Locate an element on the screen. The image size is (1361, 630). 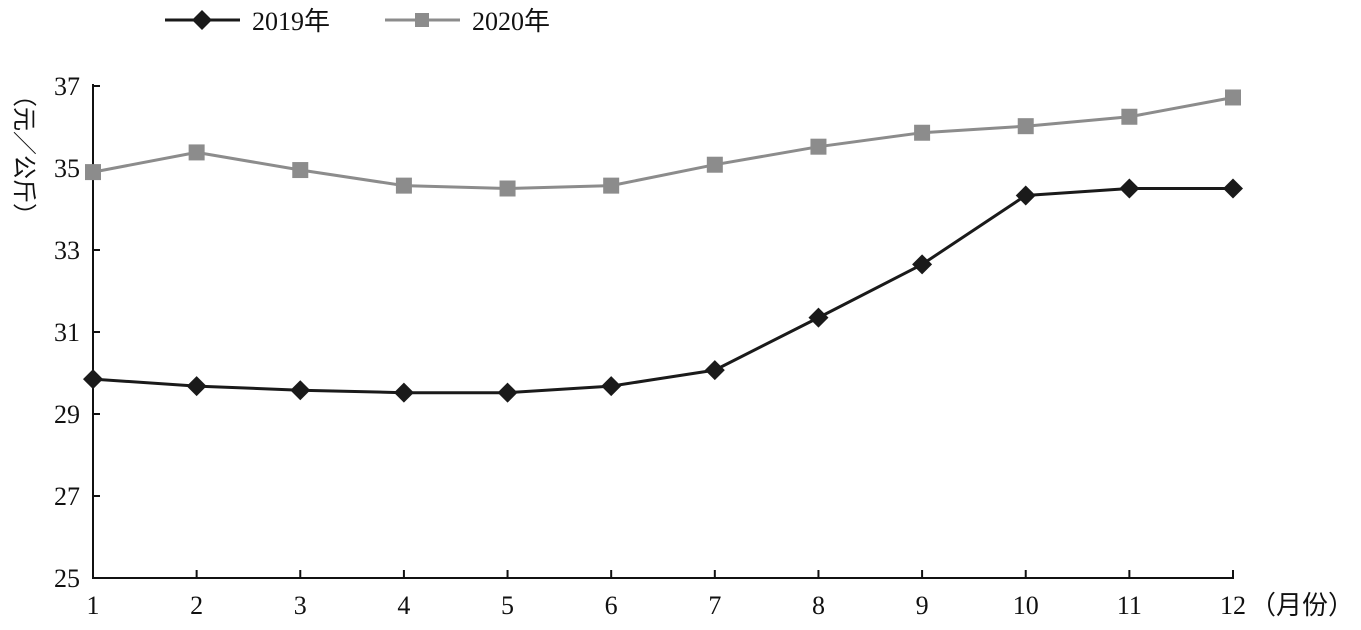
y-tick-label-33: 33 is located at coordinates (67, 250).